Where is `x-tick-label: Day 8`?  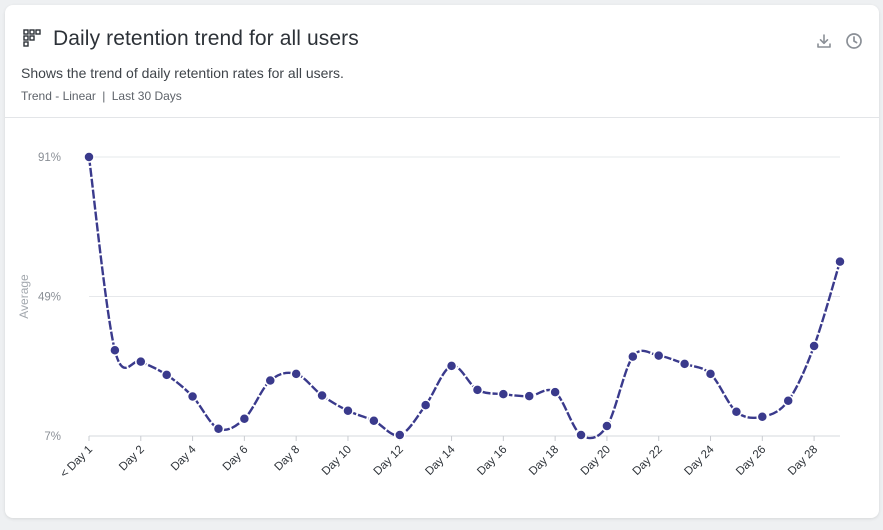 x-tick-label: Day 8 is located at coordinates (288, 459).